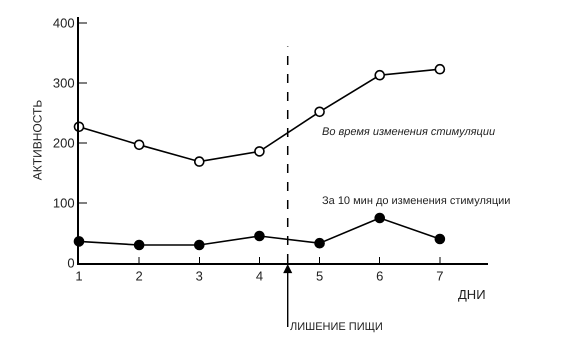  I want to click on y-axis-title: АКТИВНОСТЬ, so click(37, 140).